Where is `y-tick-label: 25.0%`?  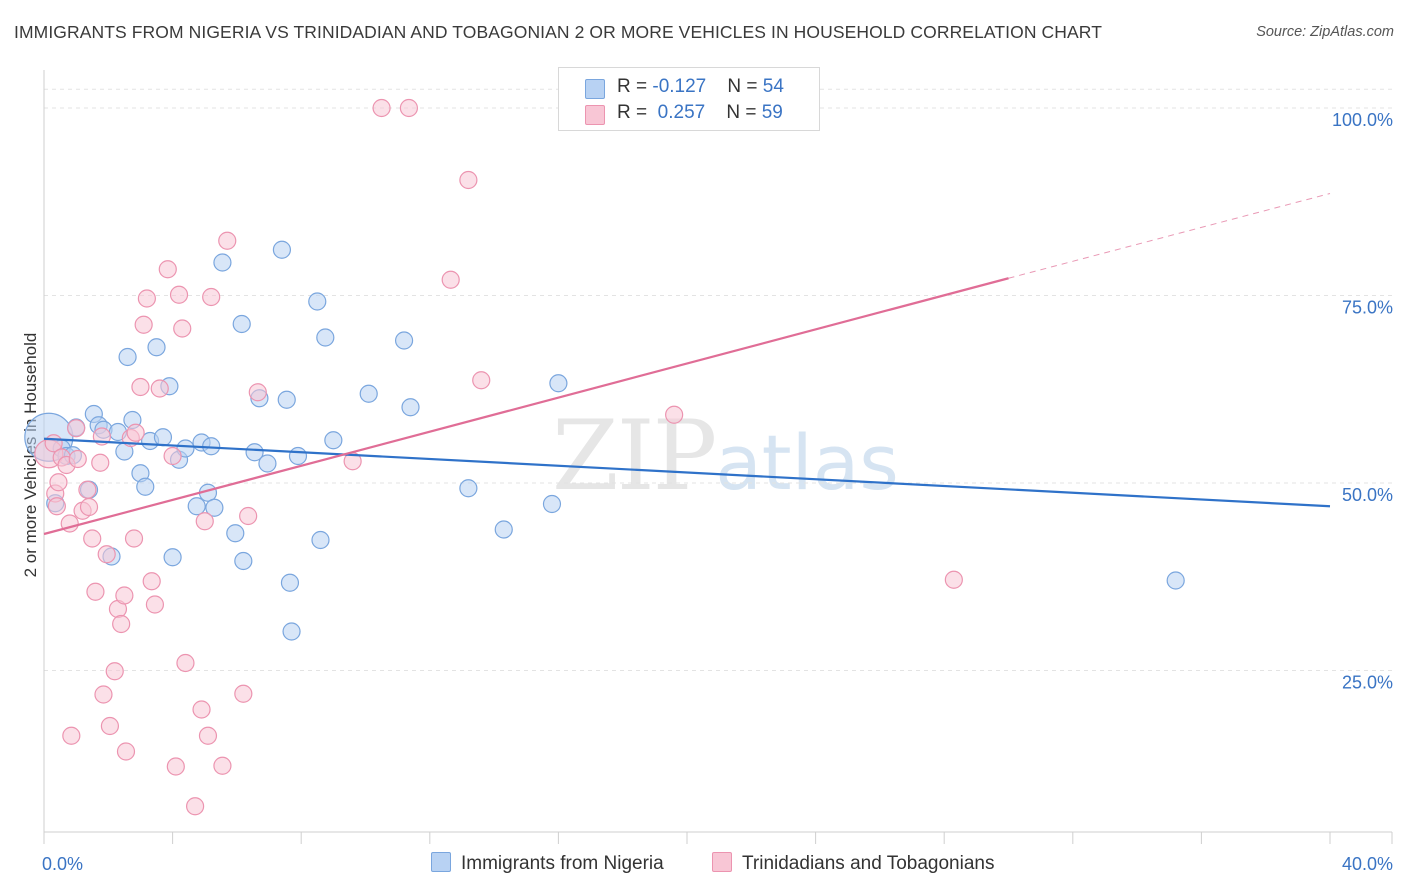 y-tick-label: 25.0% is located at coordinates (1367, 683).